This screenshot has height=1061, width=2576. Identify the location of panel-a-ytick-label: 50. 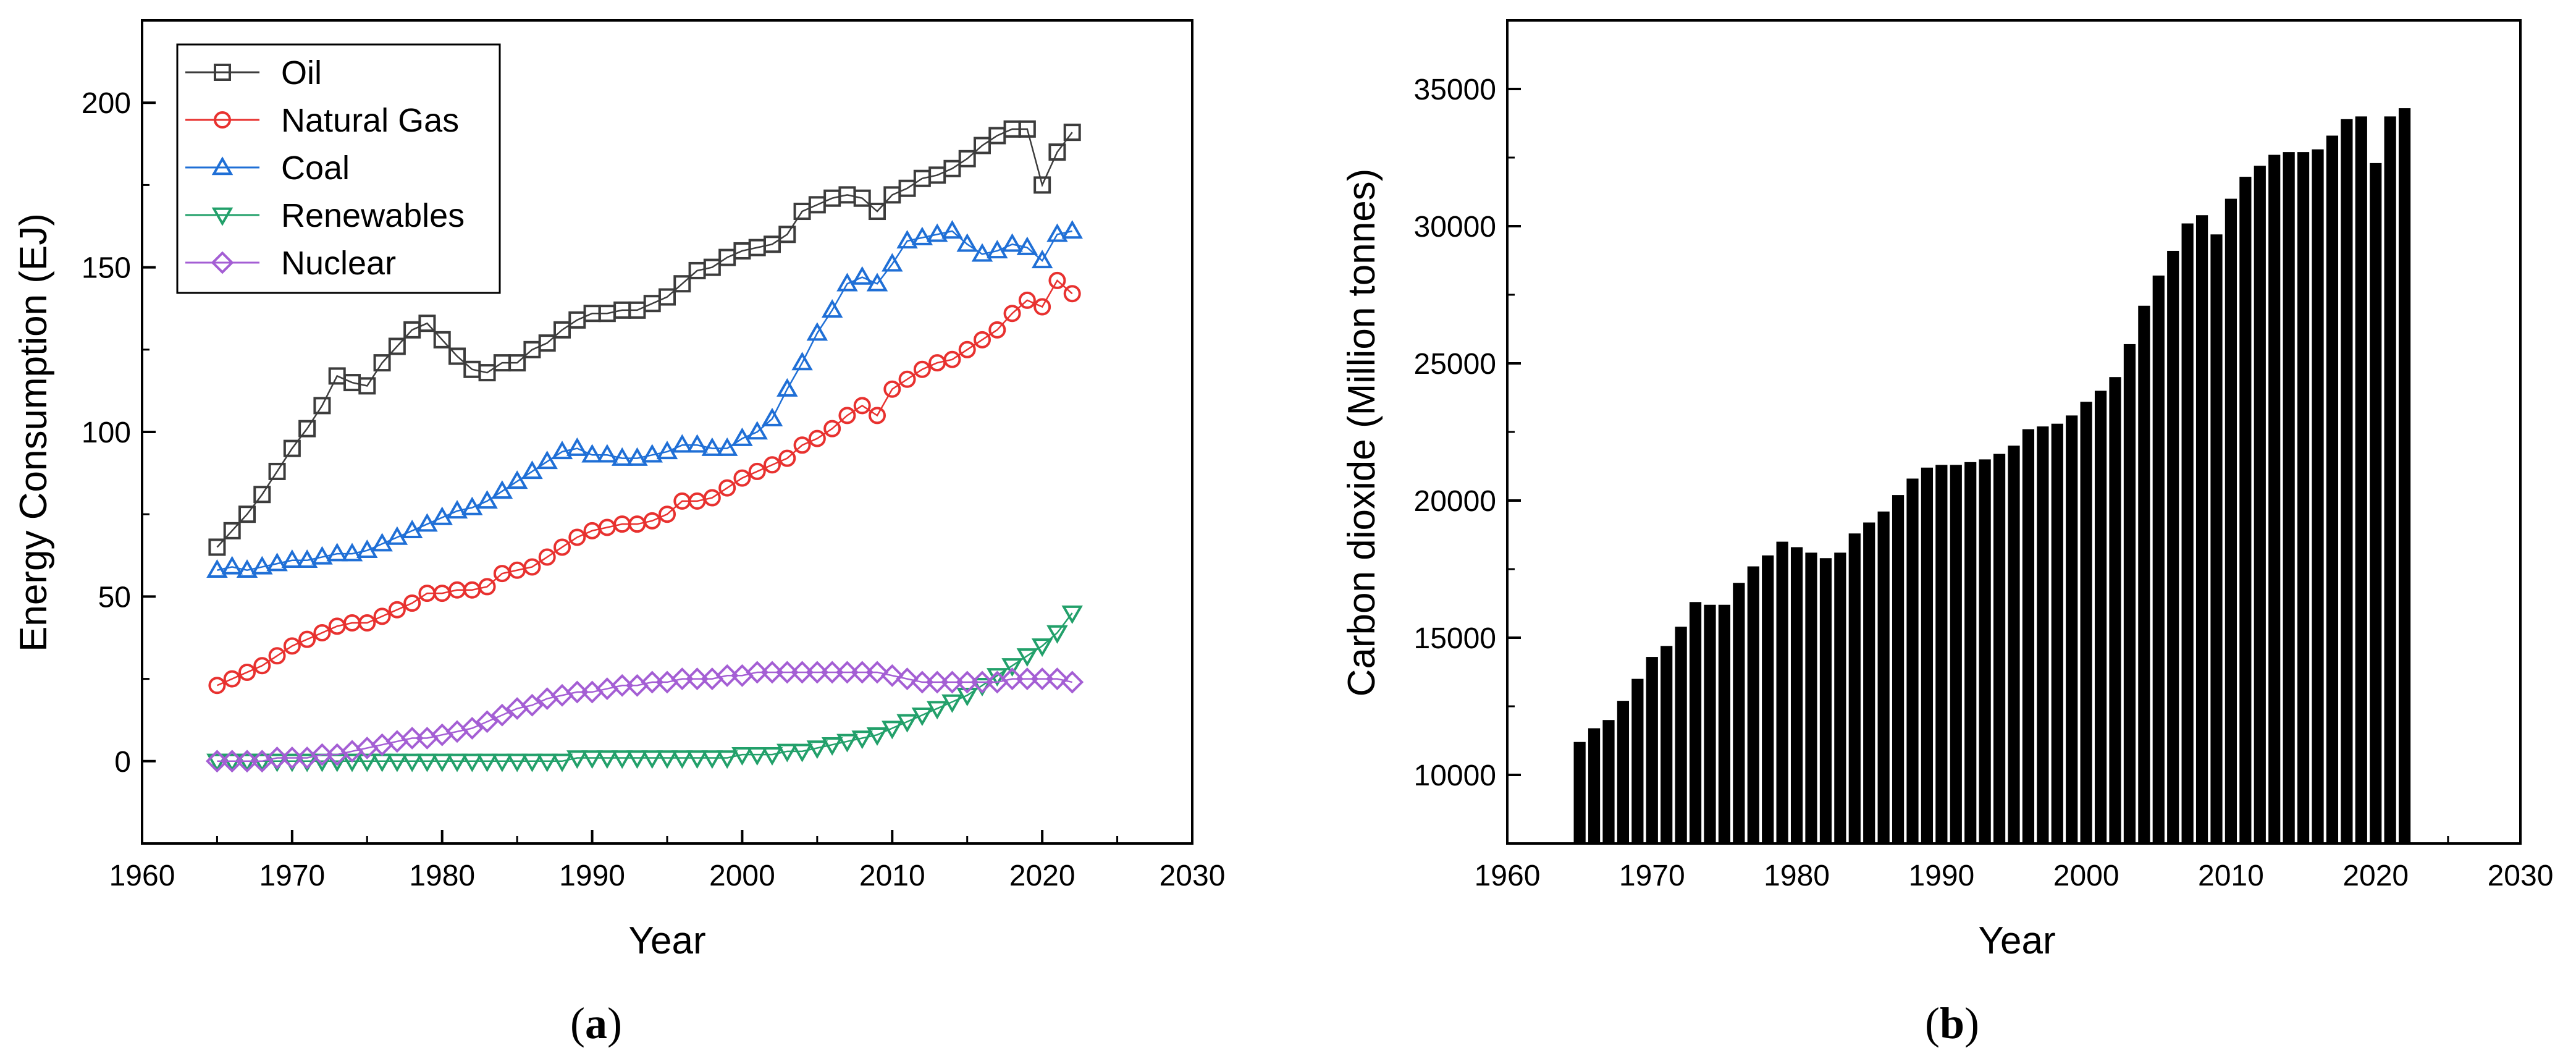
(114, 597).